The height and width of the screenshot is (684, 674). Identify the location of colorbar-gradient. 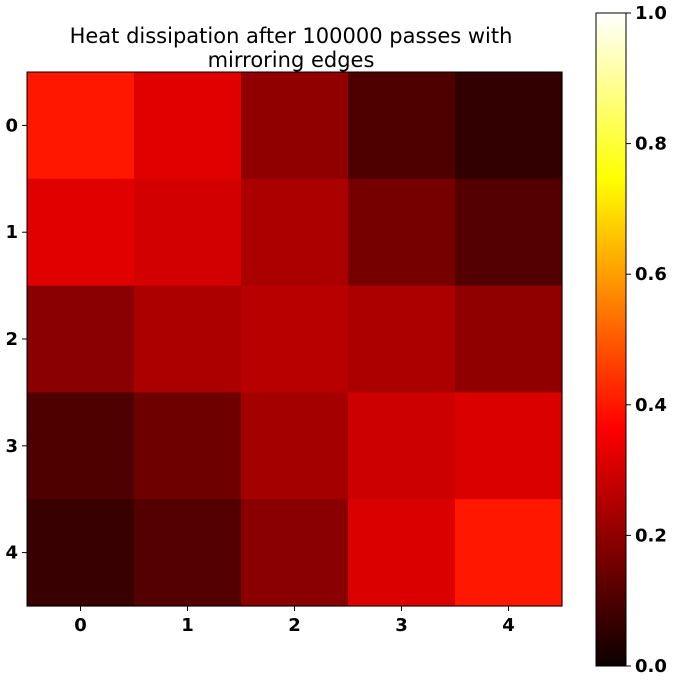
(611, 339).